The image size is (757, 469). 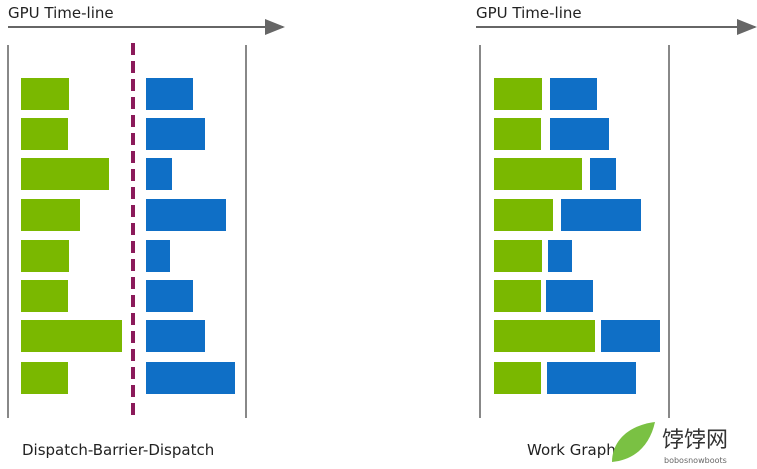 I want to click on watermark-logo, so click(x=633, y=442).